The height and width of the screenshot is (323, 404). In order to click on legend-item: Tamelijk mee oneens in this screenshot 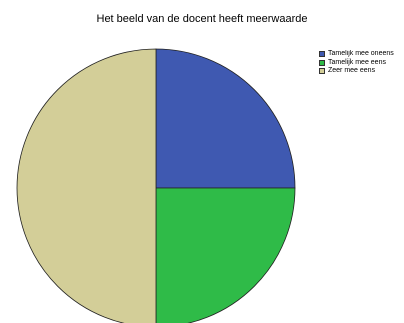, I will do `click(361, 54)`.